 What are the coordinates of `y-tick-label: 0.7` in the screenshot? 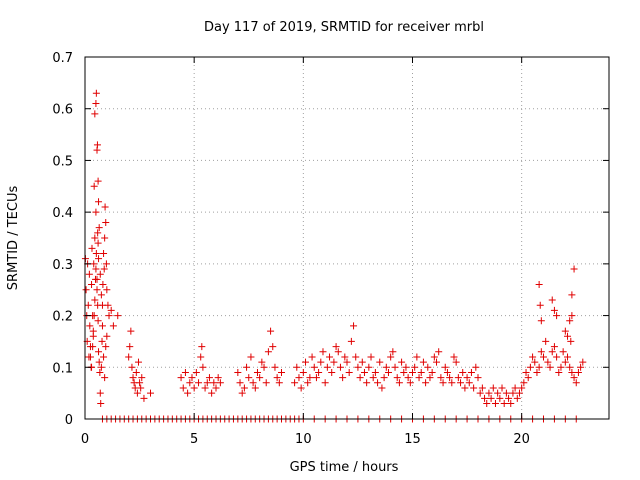 It's located at (62, 58).